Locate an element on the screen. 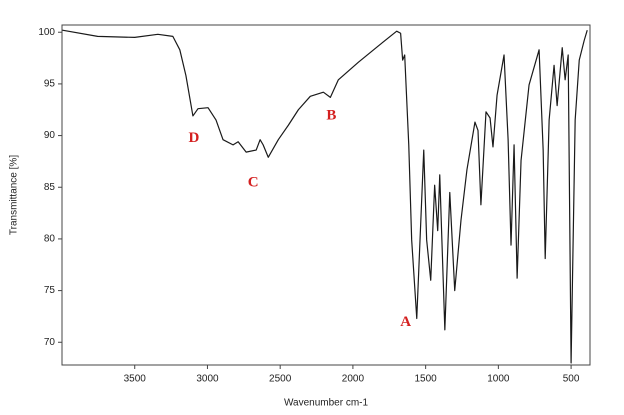 Image resolution: width=624 pixels, height=415 pixels. x-axis-label: Wavenumber cm-1 is located at coordinates (326, 403).